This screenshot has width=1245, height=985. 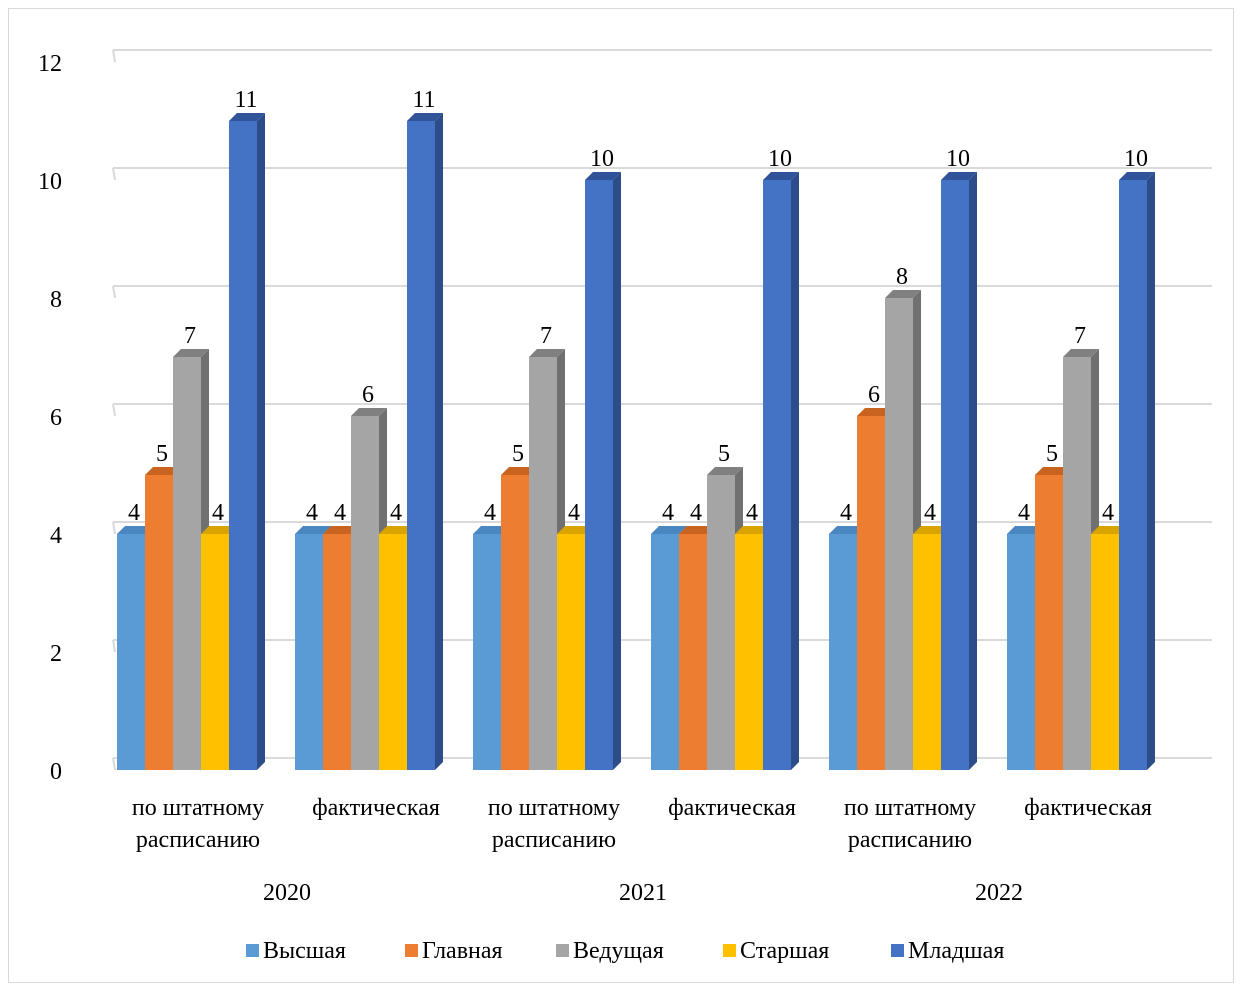 What do you see at coordinates (304, 951) in the screenshot?
I see `legend-label: Высшая` at bounding box center [304, 951].